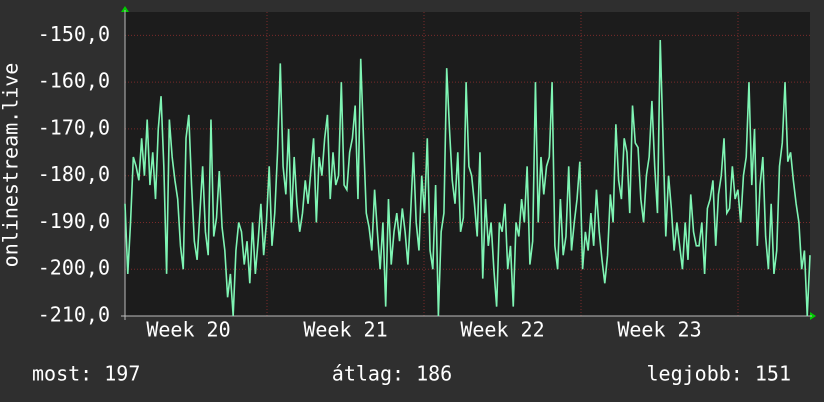 This screenshot has height=402, width=824. Describe the element at coordinates (659, 330) in the screenshot. I see `x-tick-label: Week 23` at that location.